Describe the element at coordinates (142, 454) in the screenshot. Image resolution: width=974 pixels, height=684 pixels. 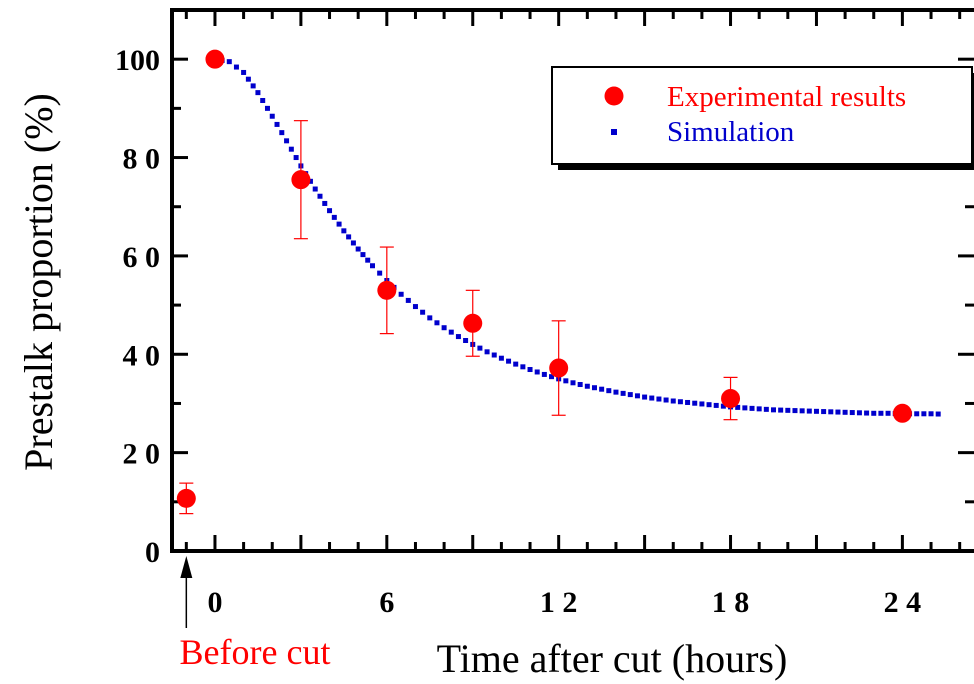
I see `y-tick-label: 2 0` at that location.